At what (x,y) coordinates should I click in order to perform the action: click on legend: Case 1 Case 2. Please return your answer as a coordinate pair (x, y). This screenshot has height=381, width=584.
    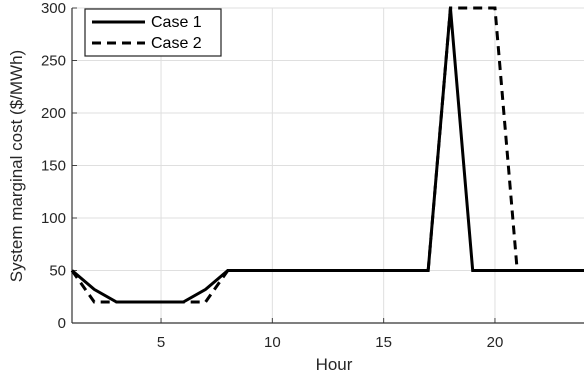
    Looking at the image, I should click on (153, 32).